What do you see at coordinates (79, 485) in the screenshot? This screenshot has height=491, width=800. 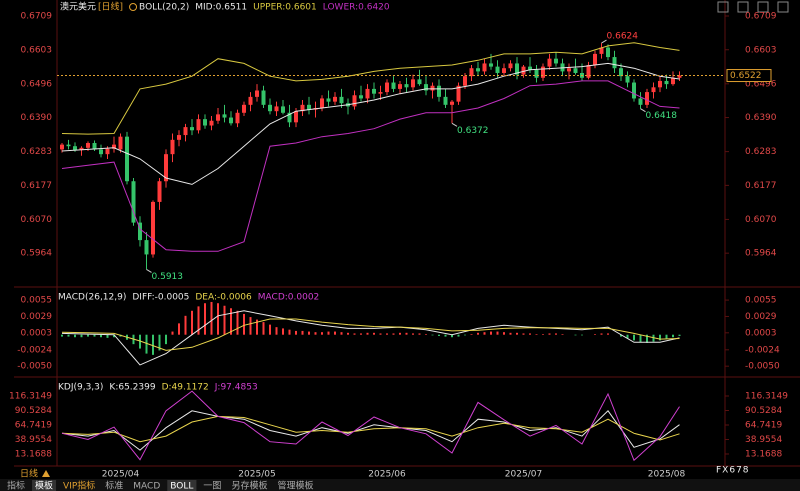 I see `tab: VIP指标` at bounding box center [79, 485].